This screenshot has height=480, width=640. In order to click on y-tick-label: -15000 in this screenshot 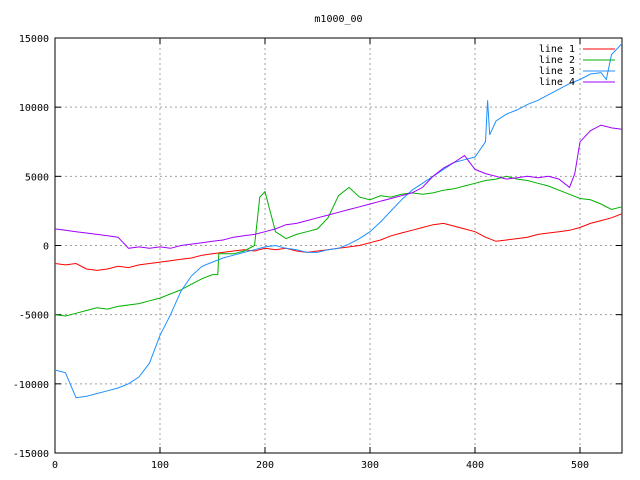, I will do `click(31, 454)`.